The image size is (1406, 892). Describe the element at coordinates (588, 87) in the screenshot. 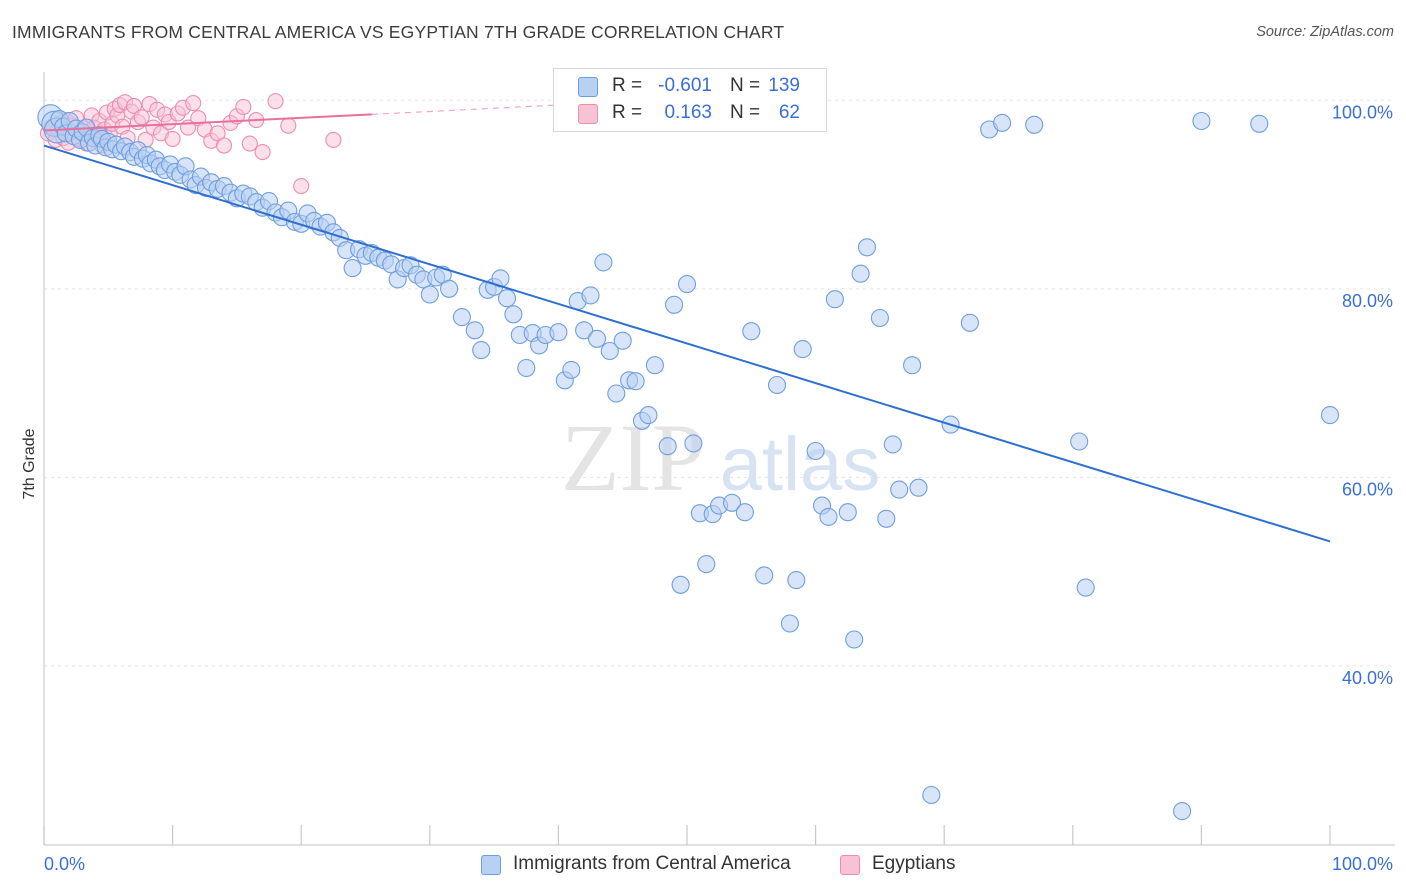

I see `blue-swatch` at that location.